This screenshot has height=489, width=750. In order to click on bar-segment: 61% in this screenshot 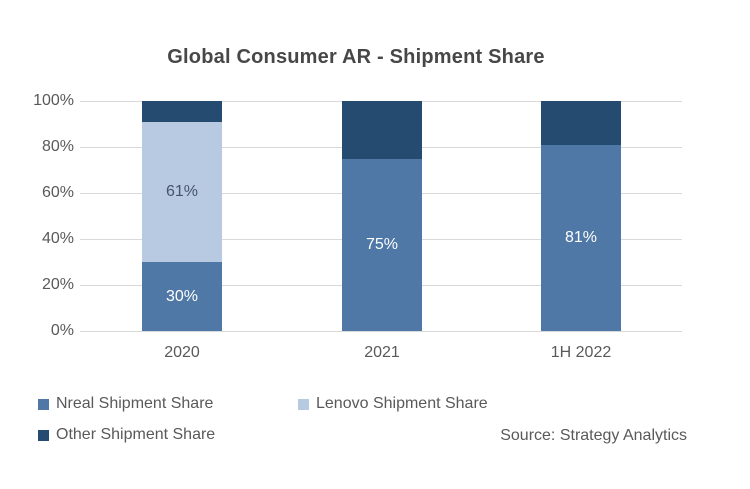, I will do `click(182, 191)`.